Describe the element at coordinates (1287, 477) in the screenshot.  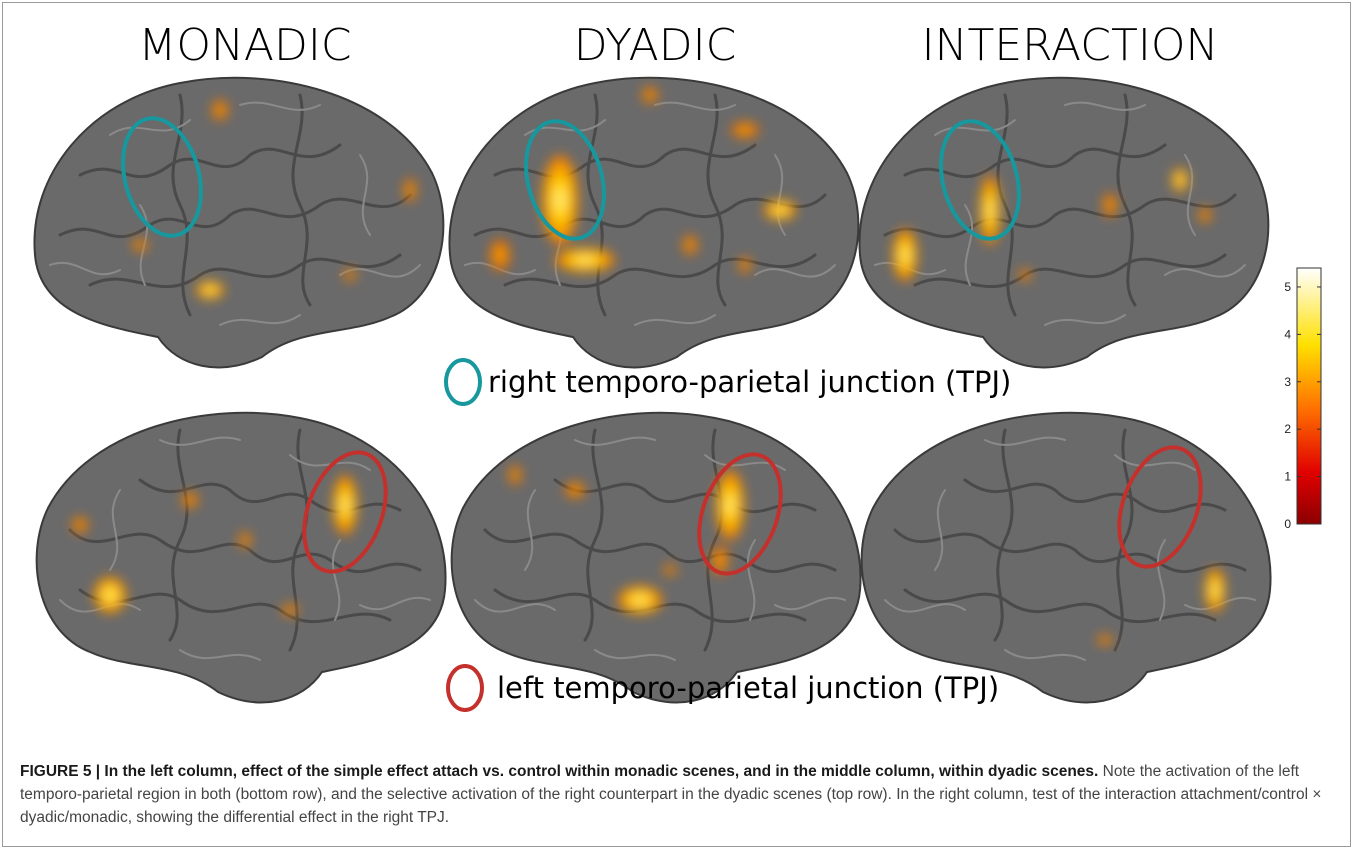
I see `colorbar-tick-label: 1` at that location.